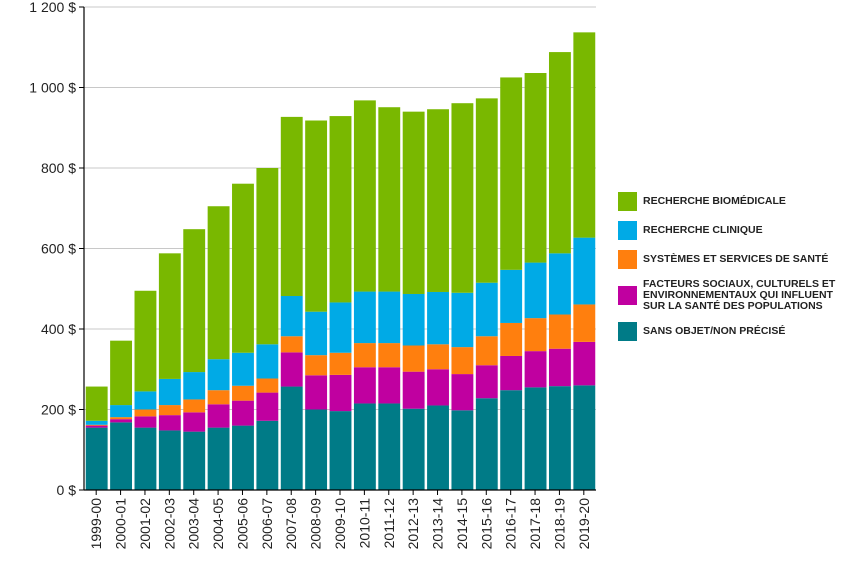 The height and width of the screenshot is (578, 850). Describe the element at coordinates (730, 230) in the screenshot. I see `legend-item: RECHERCHE CLINIQUE` at that location.